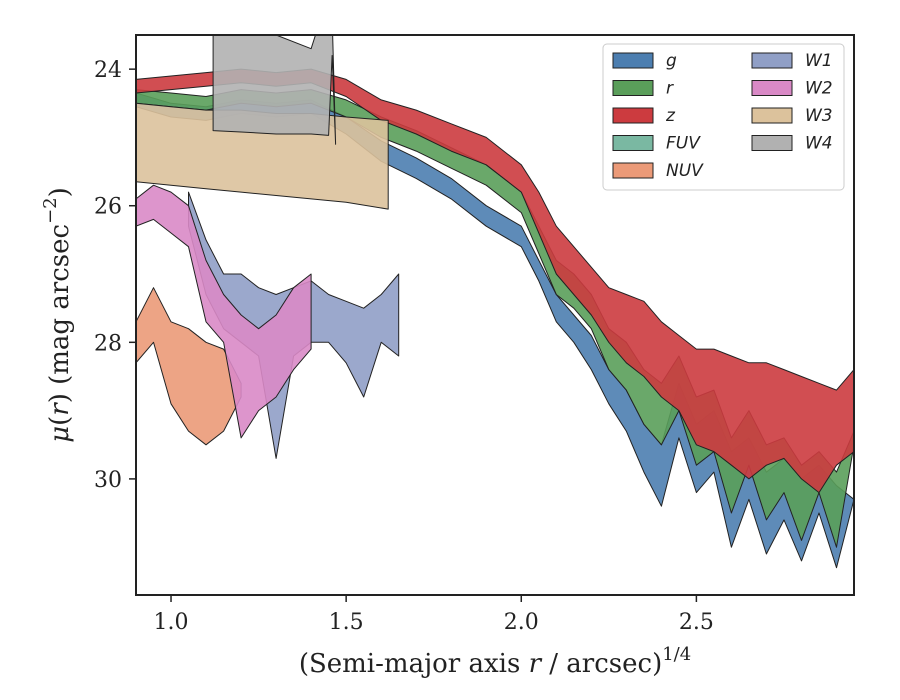  What do you see at coordinates (670, 89) in the screenshot?
I see `legend-label: r` at bounding box center [670, 89].